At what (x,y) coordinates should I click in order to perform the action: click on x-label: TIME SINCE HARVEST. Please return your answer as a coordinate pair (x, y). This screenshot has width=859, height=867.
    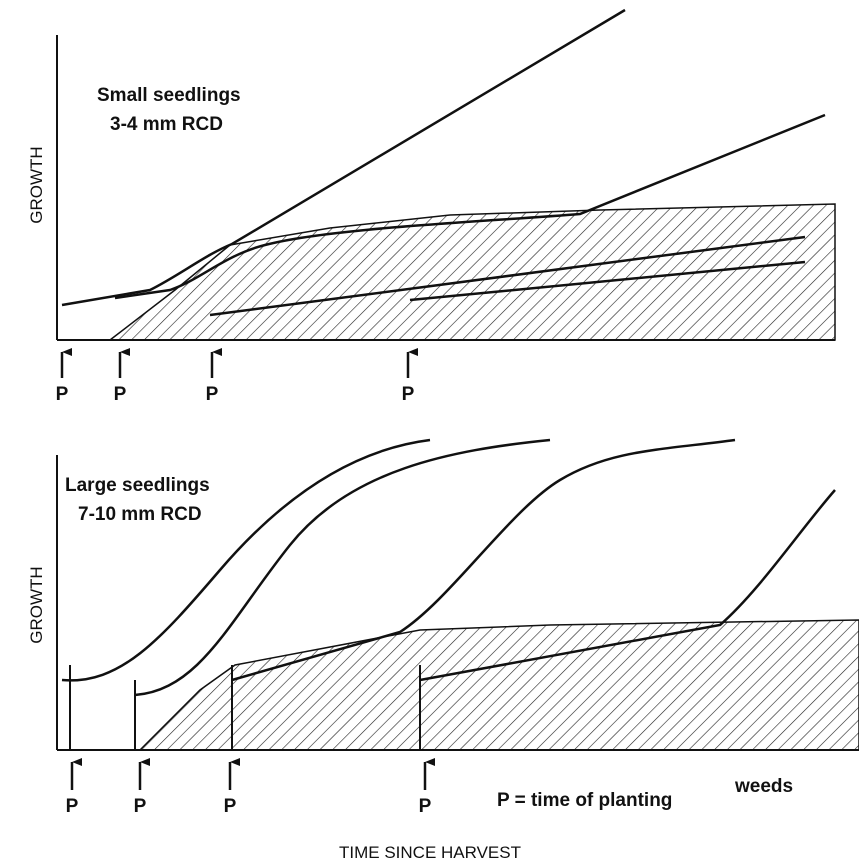
    Looking at the image, I should click on (430, 852).